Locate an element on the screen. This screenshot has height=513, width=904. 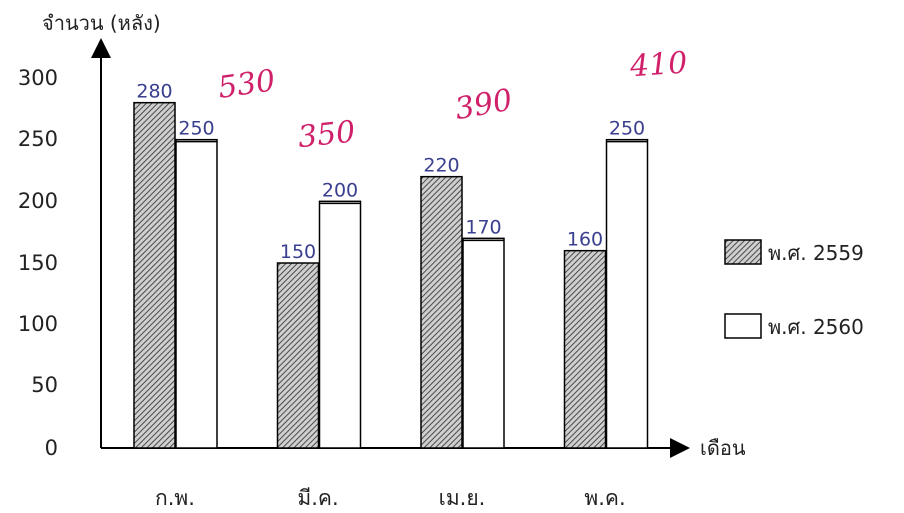
data-label: 170 is located at coordinates (483, 227).